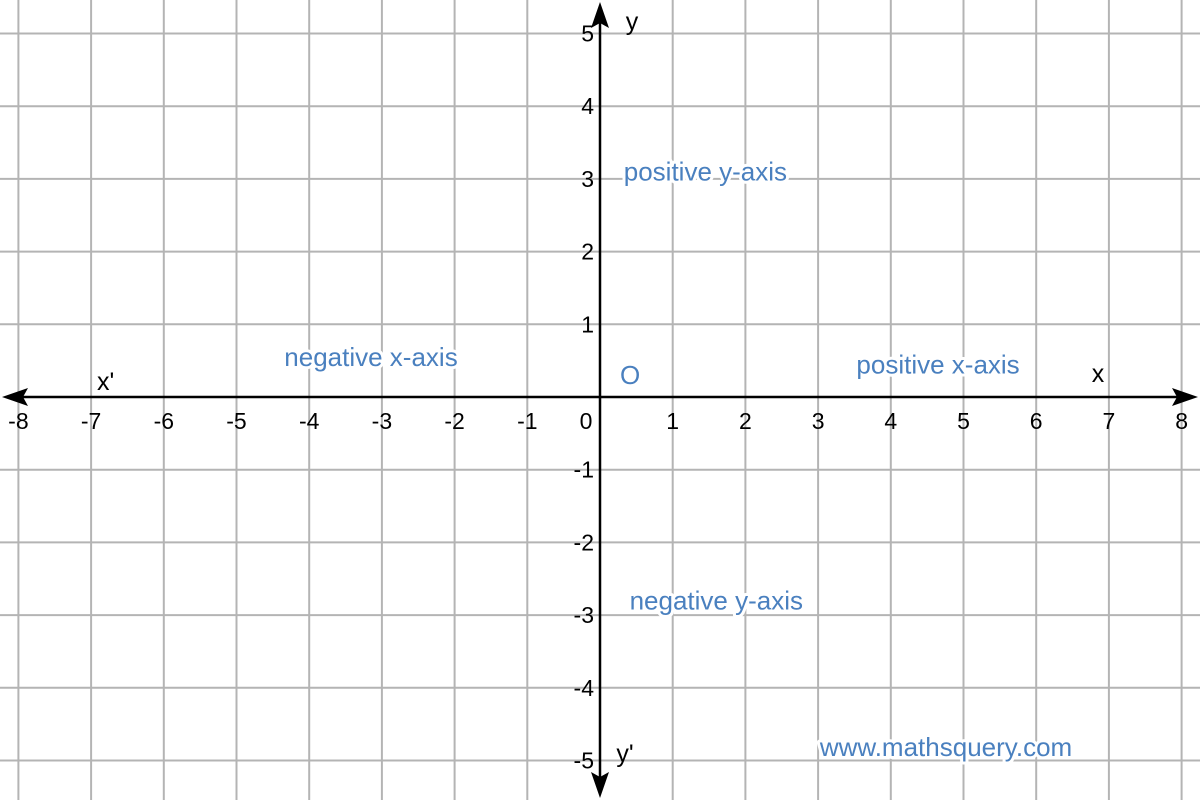 The width and height of the screenshot is (1200, 800). I want to click on y-axis-name: y, so click(632, 22).